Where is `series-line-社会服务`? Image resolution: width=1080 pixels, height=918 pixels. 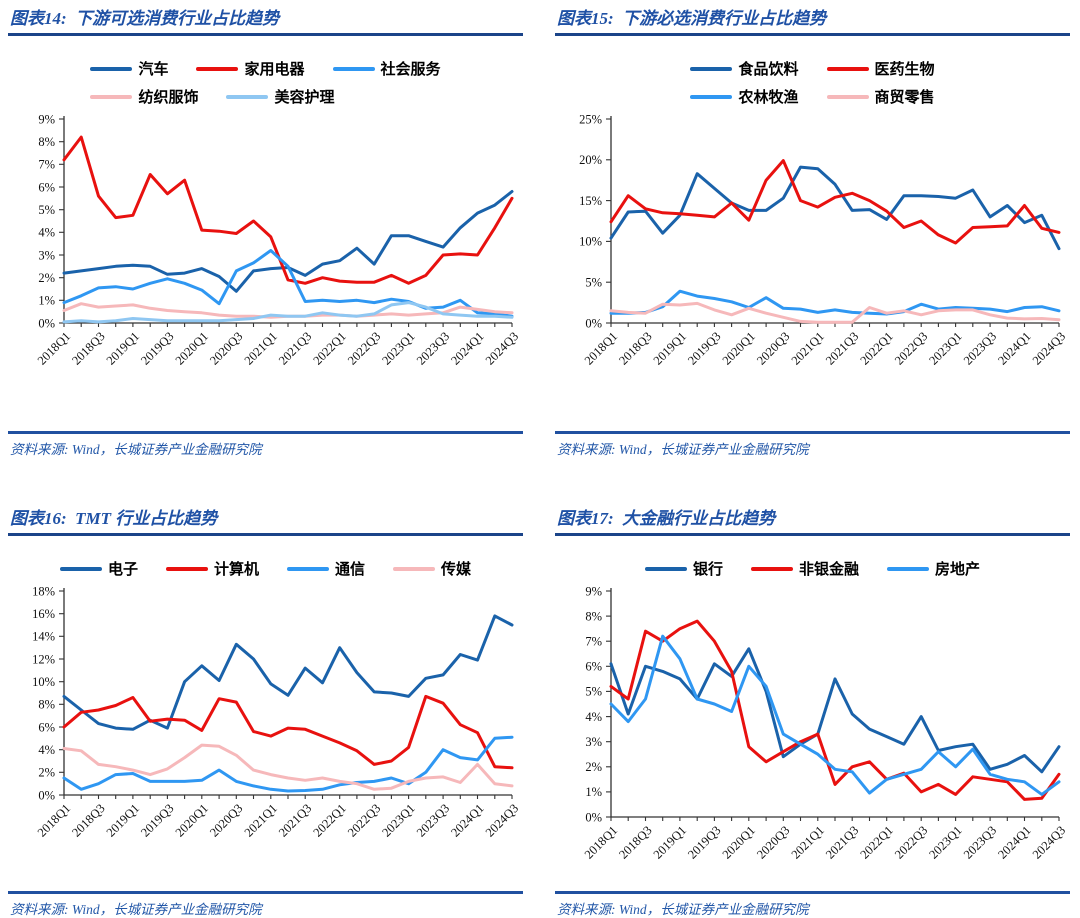 series-line-社会服务 is located at coordinates (288, 283).